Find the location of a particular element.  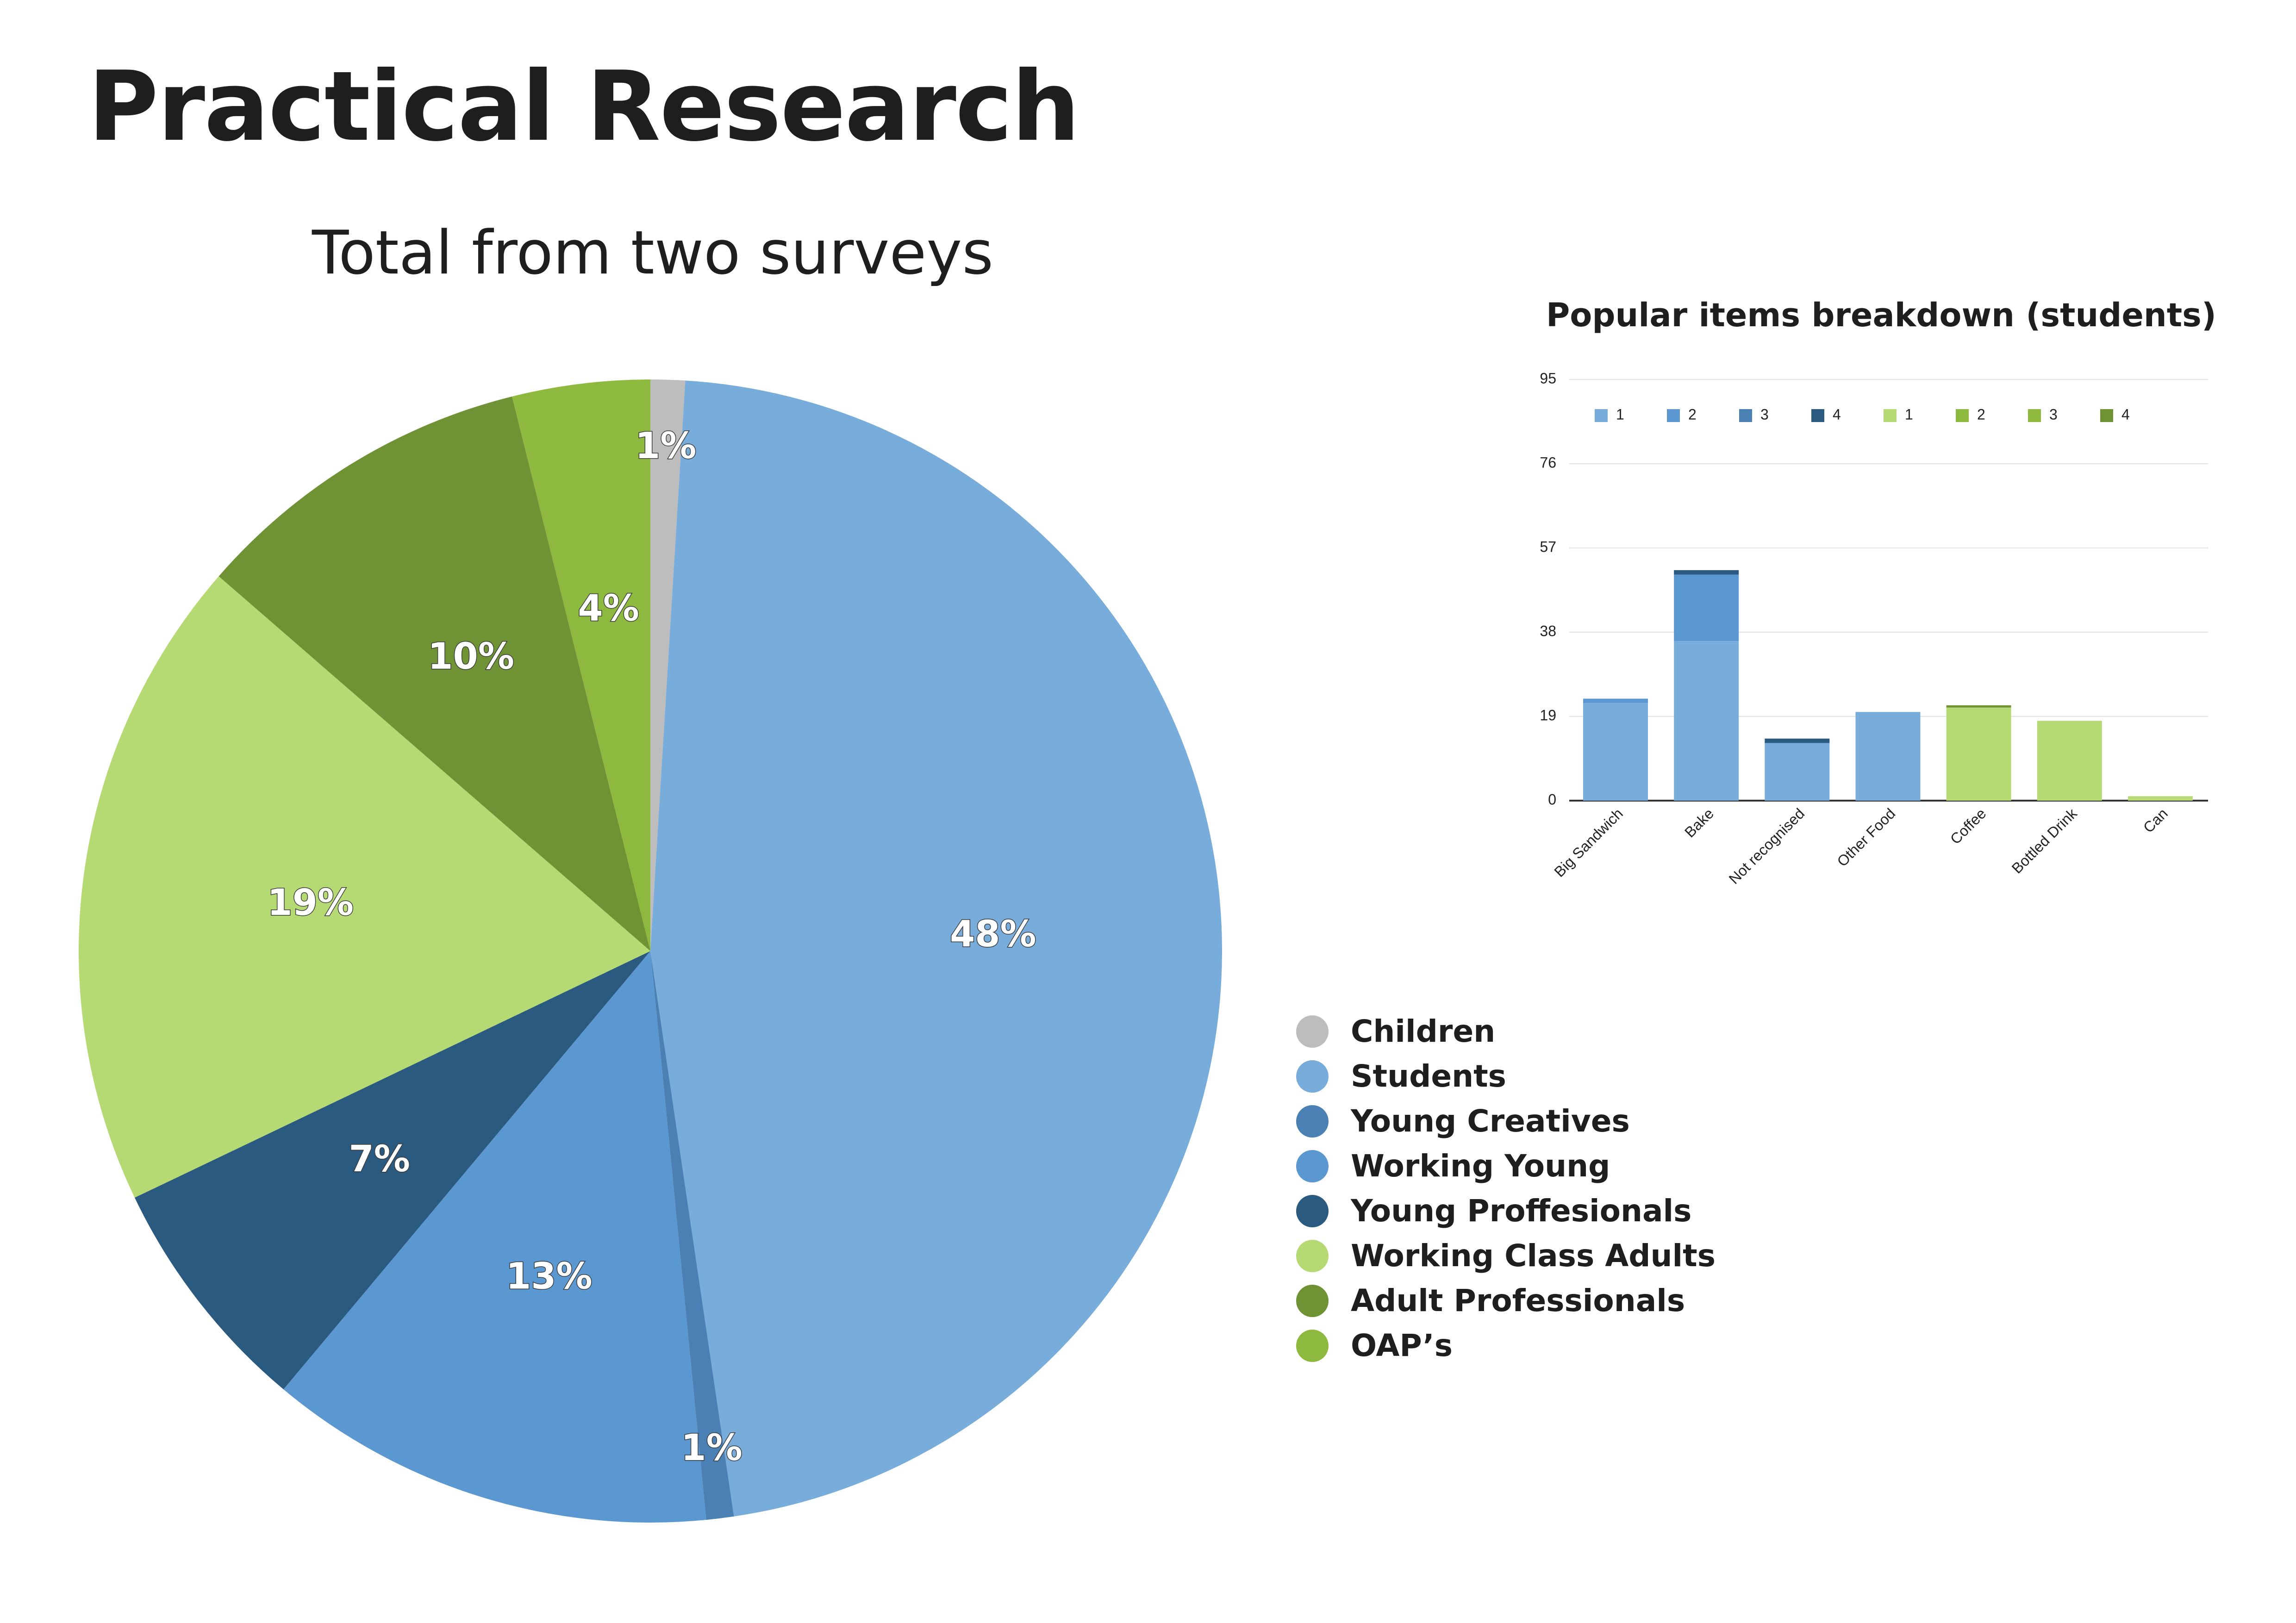

legend-label: Working Class Adults is located at coordinates (1533, 1256).